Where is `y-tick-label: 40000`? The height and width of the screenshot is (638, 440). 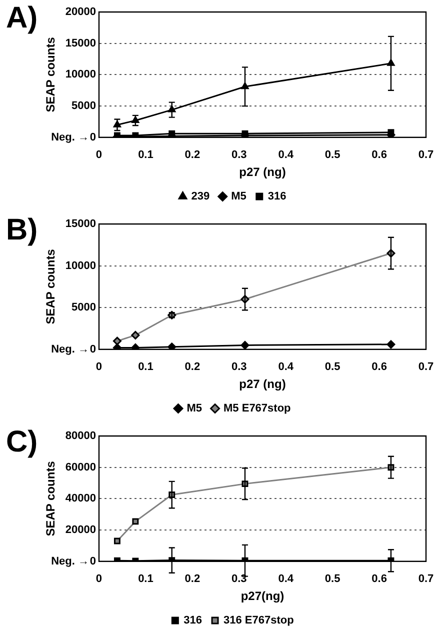
y-tick-label: 40000 is located at coordinates (80, 498).